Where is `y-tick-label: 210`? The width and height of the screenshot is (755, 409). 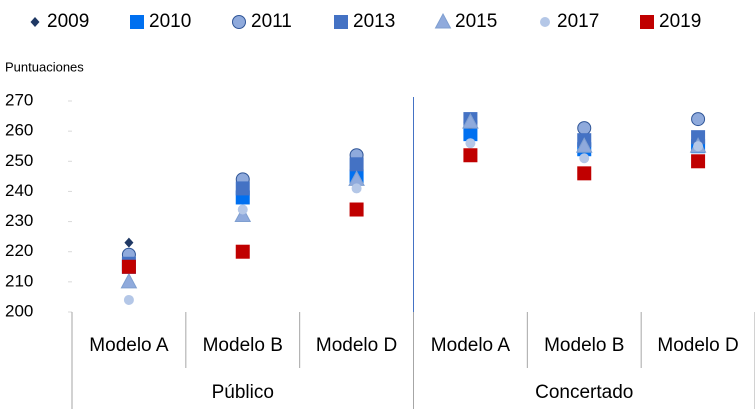
y-tick-label: 210 is located at coordinates (19, 280).